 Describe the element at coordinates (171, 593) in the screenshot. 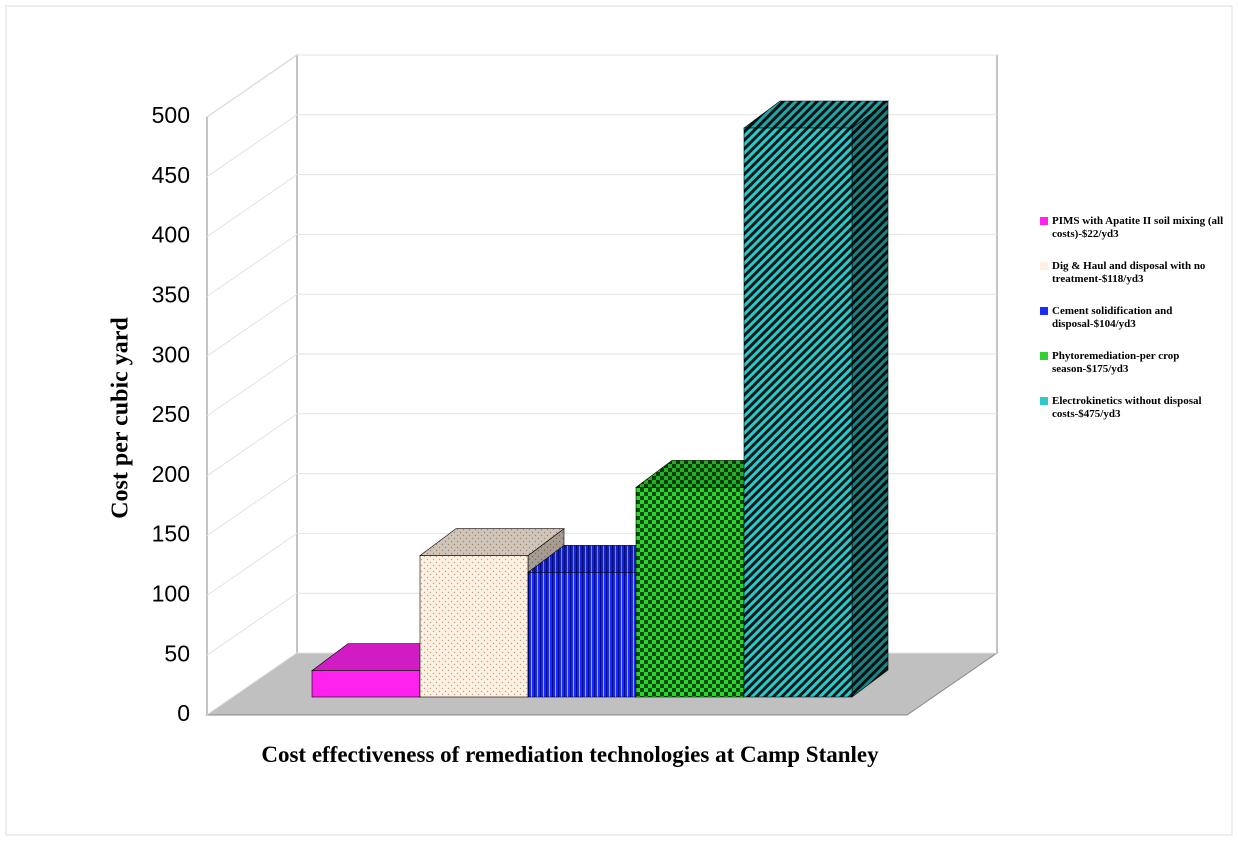

I see `y-tick-label: 100` at that location.